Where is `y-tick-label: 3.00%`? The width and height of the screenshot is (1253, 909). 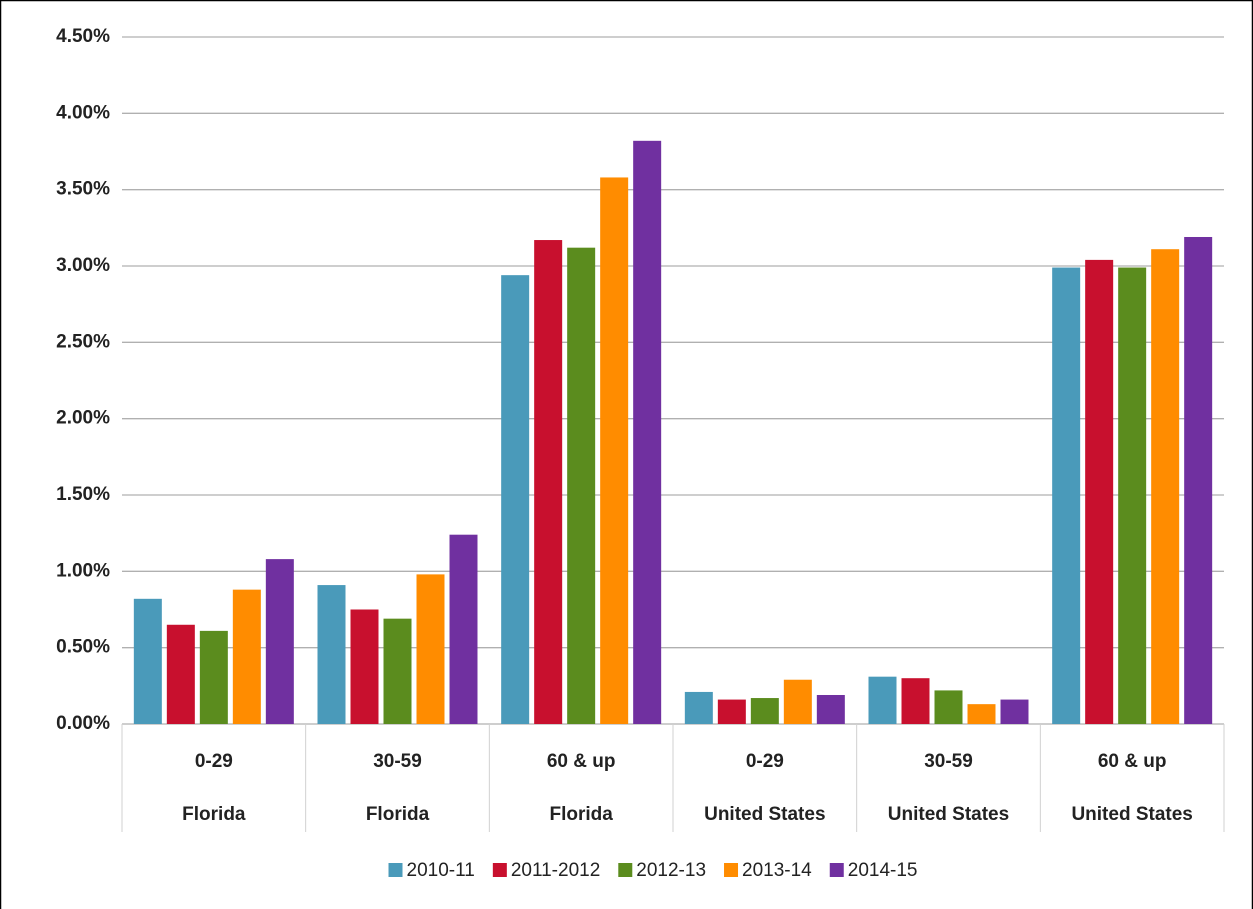 y-tick-label: 3.00% is located at coordinates (83, 265).